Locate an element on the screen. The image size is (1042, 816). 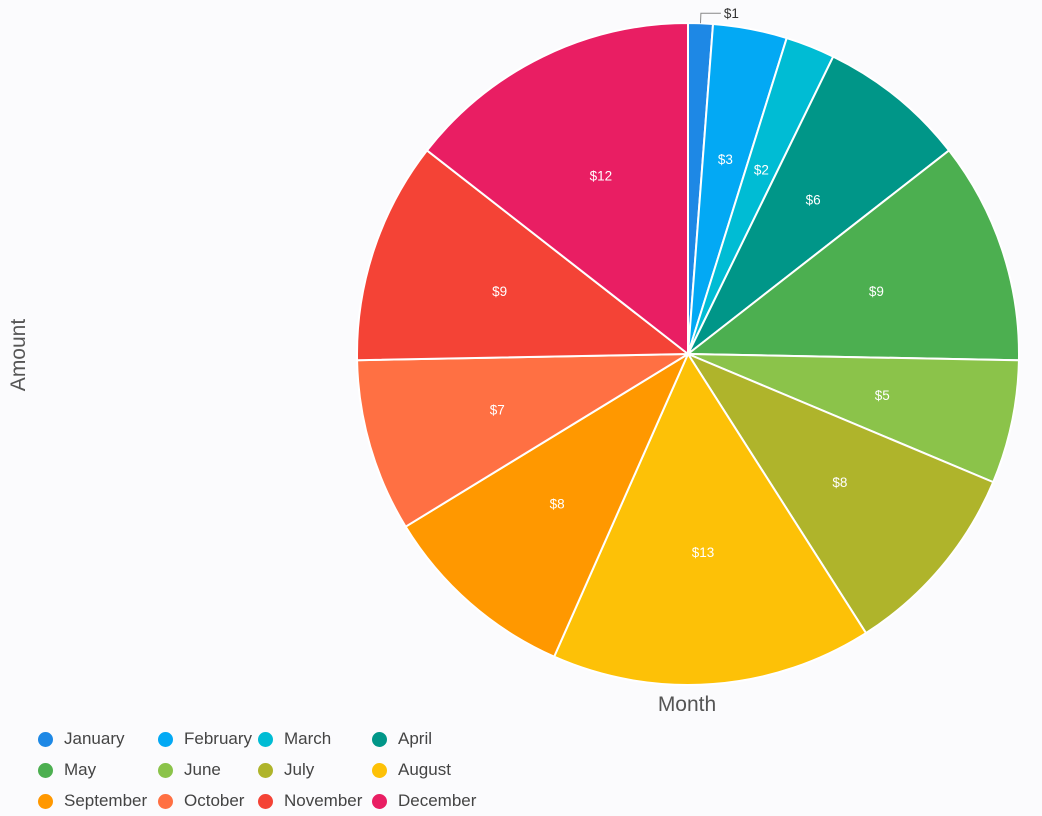
legend-item-february: February is located at coordinates (208, 739).